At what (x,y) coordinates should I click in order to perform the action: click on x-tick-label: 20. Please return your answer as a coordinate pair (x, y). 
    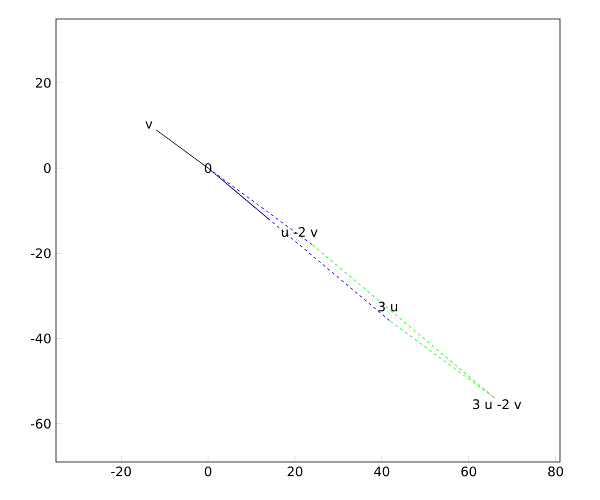
    Looking at the image, I should click on (295, 471).